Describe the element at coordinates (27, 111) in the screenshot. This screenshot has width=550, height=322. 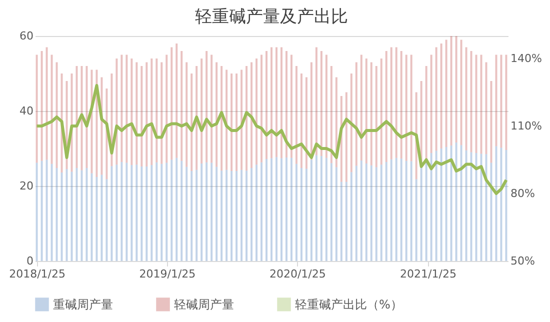
I see `y-tick-label: 40` at that location.